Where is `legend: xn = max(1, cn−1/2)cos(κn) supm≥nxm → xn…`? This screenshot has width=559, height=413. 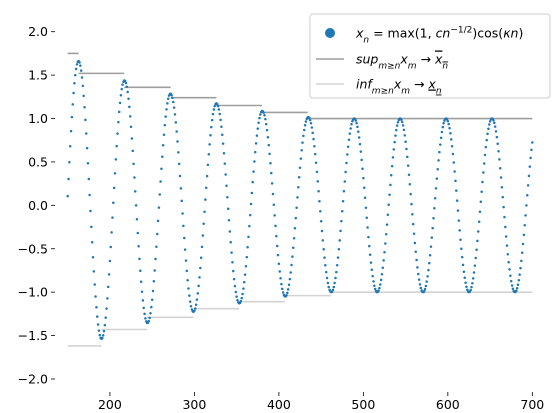 legend: xn = max(1, cn−1/2)cos(κn) supm≥nxm → xn… is located at coordinates (430, 56).